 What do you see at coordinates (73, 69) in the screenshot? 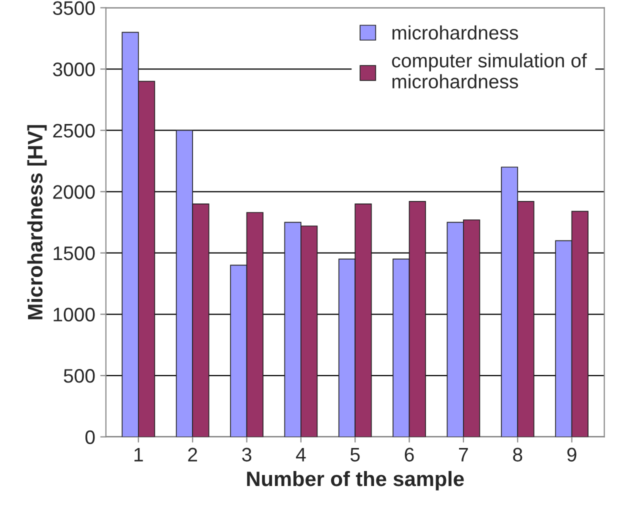
I see `y-tick-label: 3000` at bounding box center [73, 69].